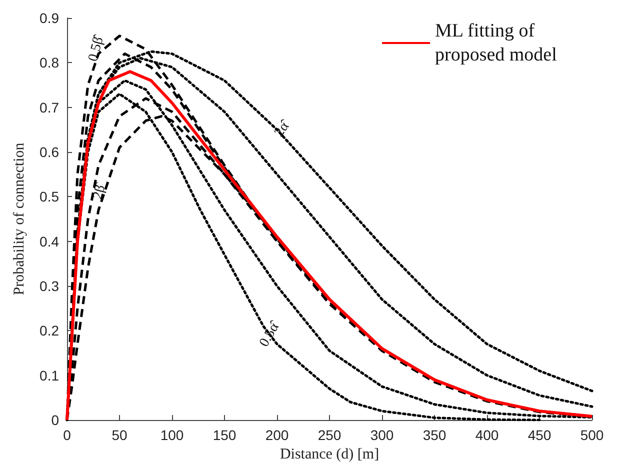 This screenshot has width=620, height=473. I want to click on x-tick-label: 100, so click(172, 435).